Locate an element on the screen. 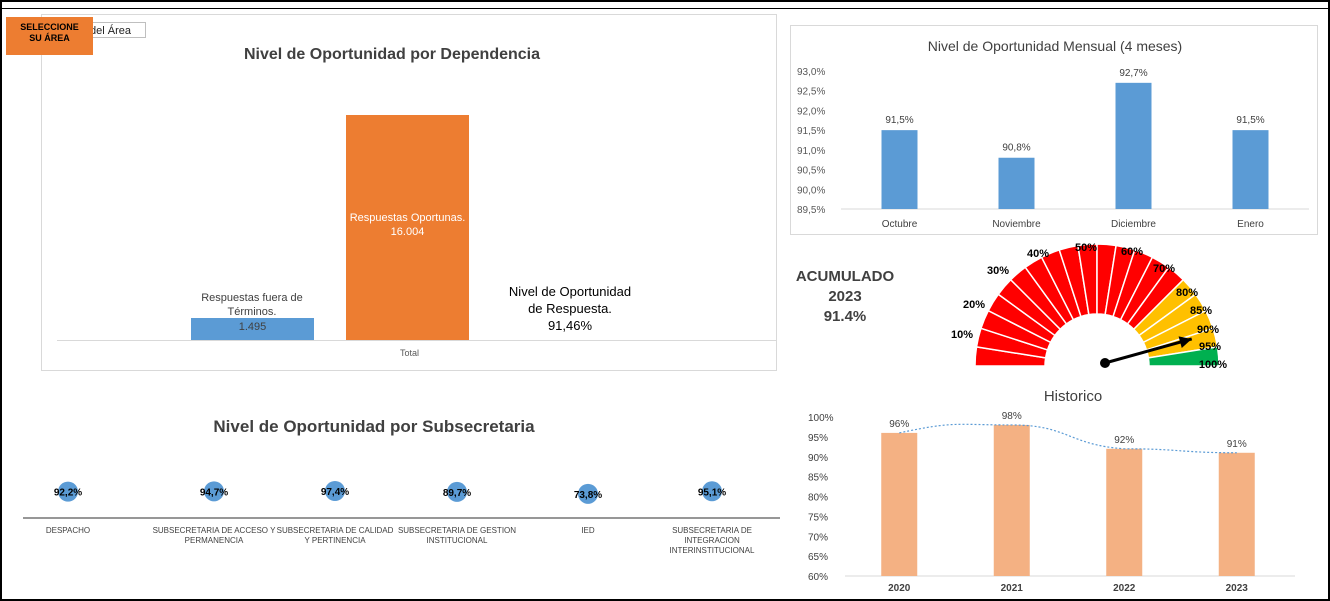 The width and height of the screenshot is (1330, 601). late-label-line2: Términos. is located at coordinates (252, 312).